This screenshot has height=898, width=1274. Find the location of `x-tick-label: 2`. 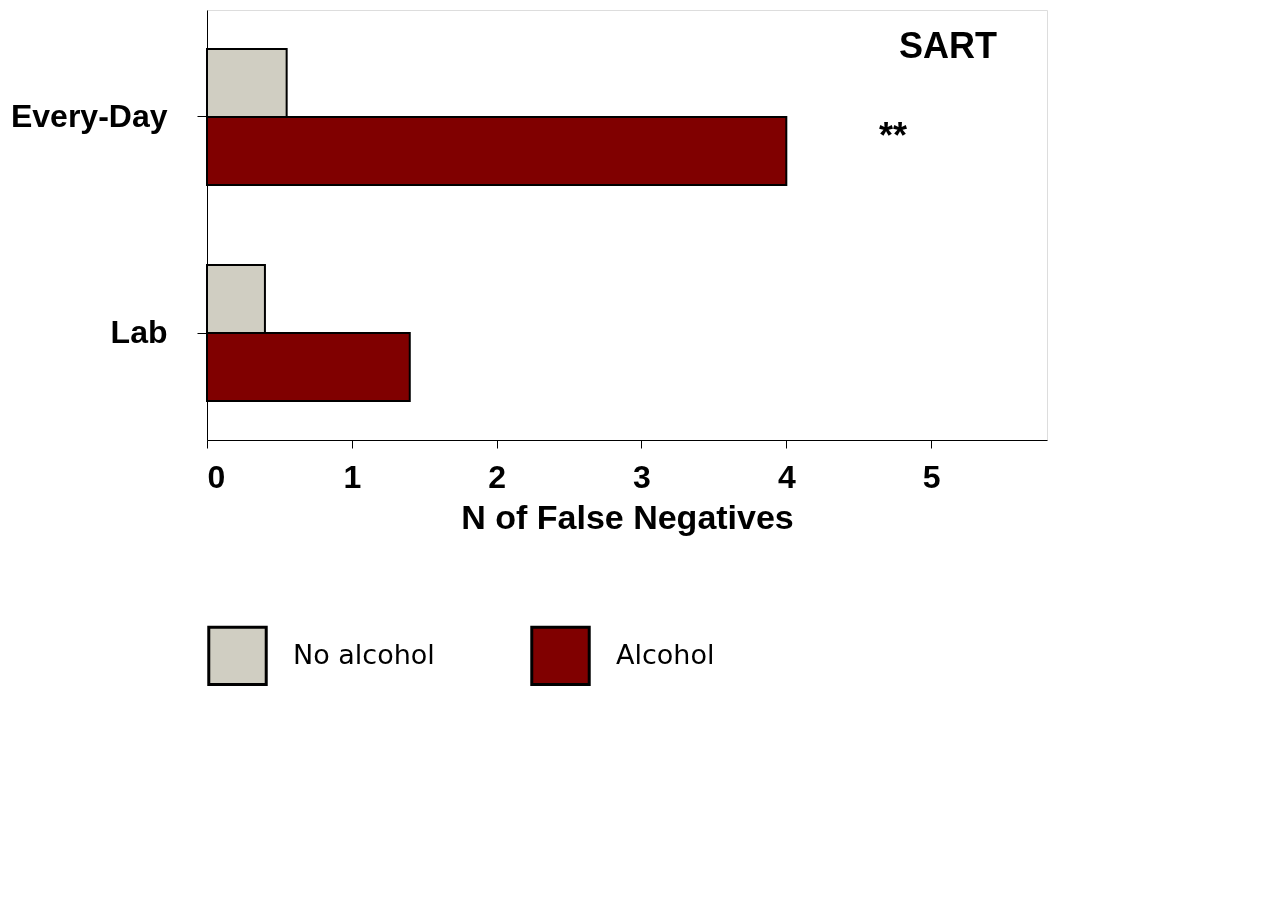

x-tick-label: 2 is located at coordinates (497, 476).